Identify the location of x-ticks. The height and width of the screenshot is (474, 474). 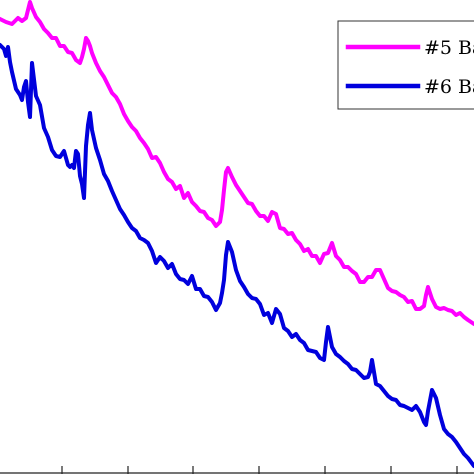
(259, 470).